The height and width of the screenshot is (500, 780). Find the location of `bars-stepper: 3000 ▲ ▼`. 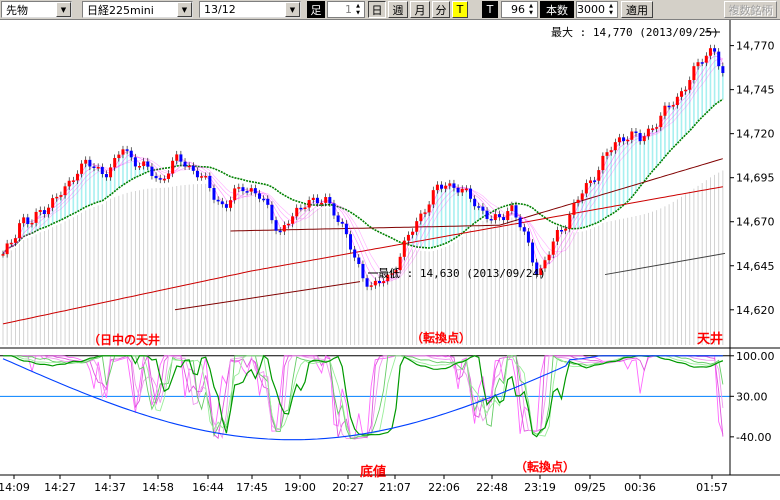

bars-stepper: 3000 ▲ ▼ is located at coordinates (597, 9).